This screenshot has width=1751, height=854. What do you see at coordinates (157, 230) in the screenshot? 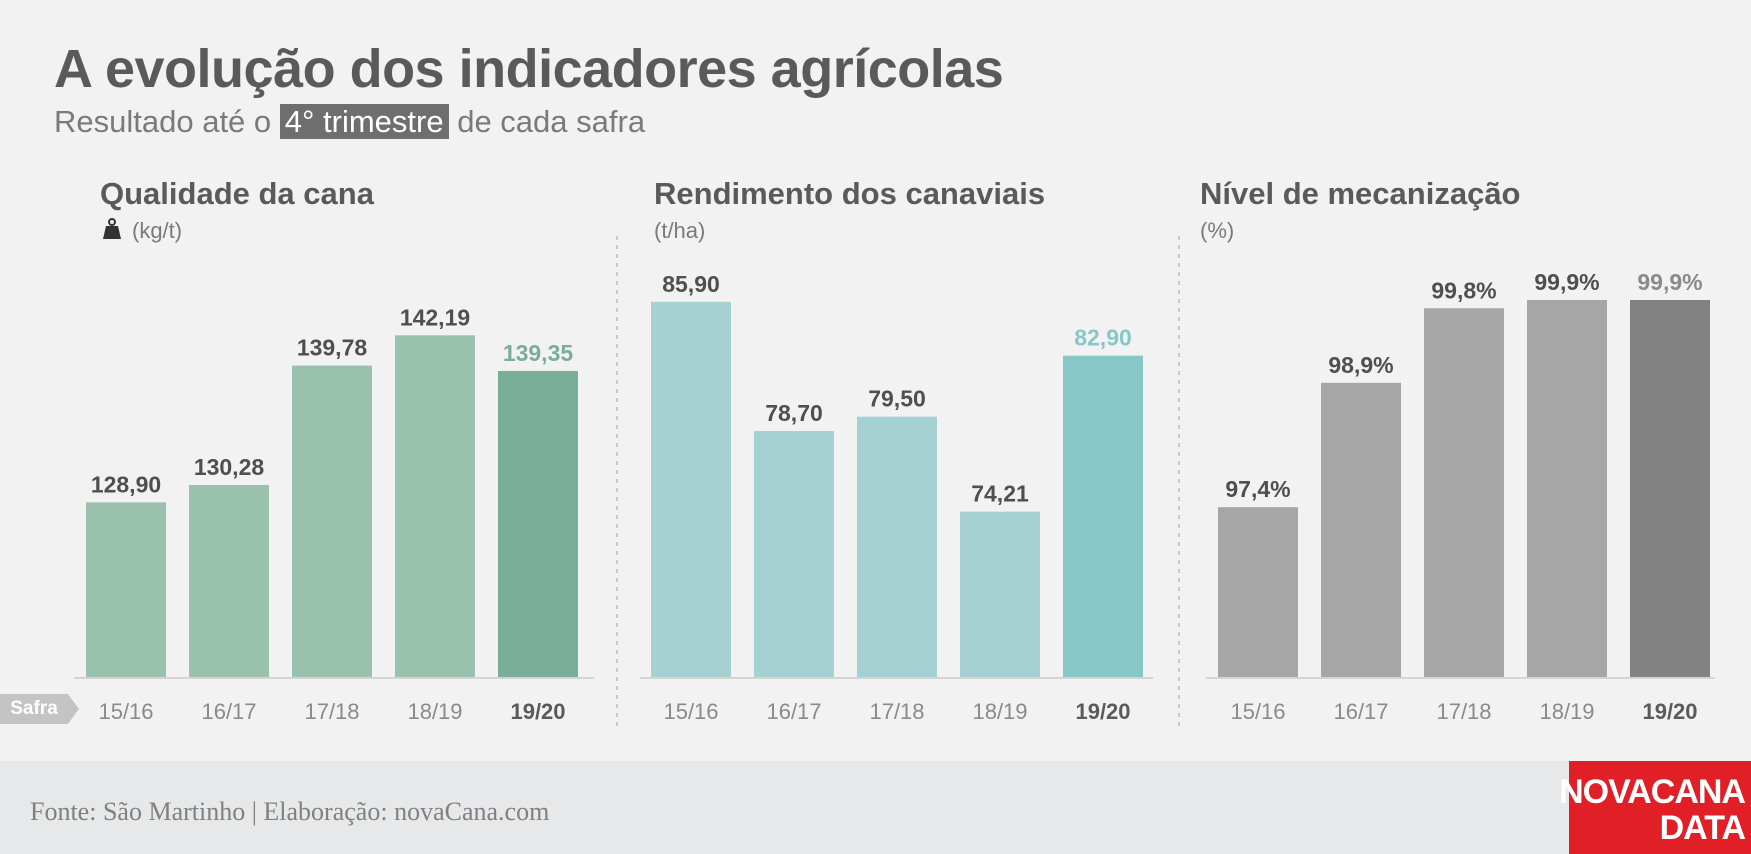
I see `chart-unit-qualidade: (kg/t)` at bounding box center [157, 230].